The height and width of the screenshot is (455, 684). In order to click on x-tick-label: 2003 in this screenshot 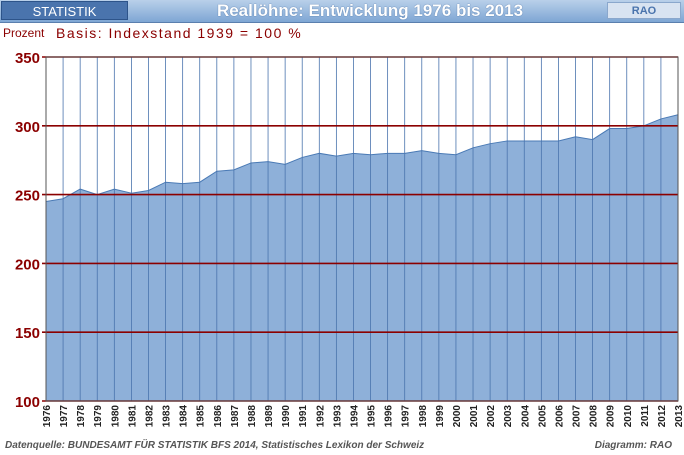, I will do `click(508, 416)`.